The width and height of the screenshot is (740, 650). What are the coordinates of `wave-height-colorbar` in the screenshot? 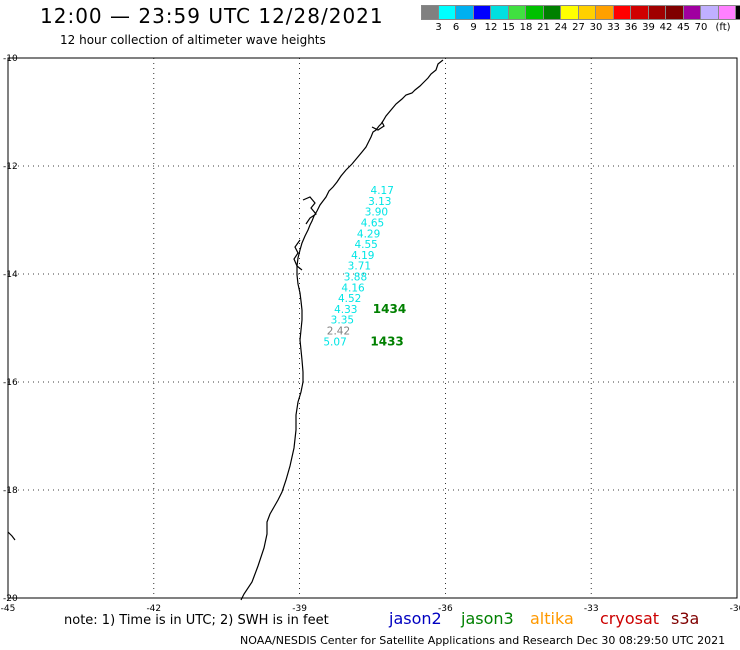 It's located at (580, 12).